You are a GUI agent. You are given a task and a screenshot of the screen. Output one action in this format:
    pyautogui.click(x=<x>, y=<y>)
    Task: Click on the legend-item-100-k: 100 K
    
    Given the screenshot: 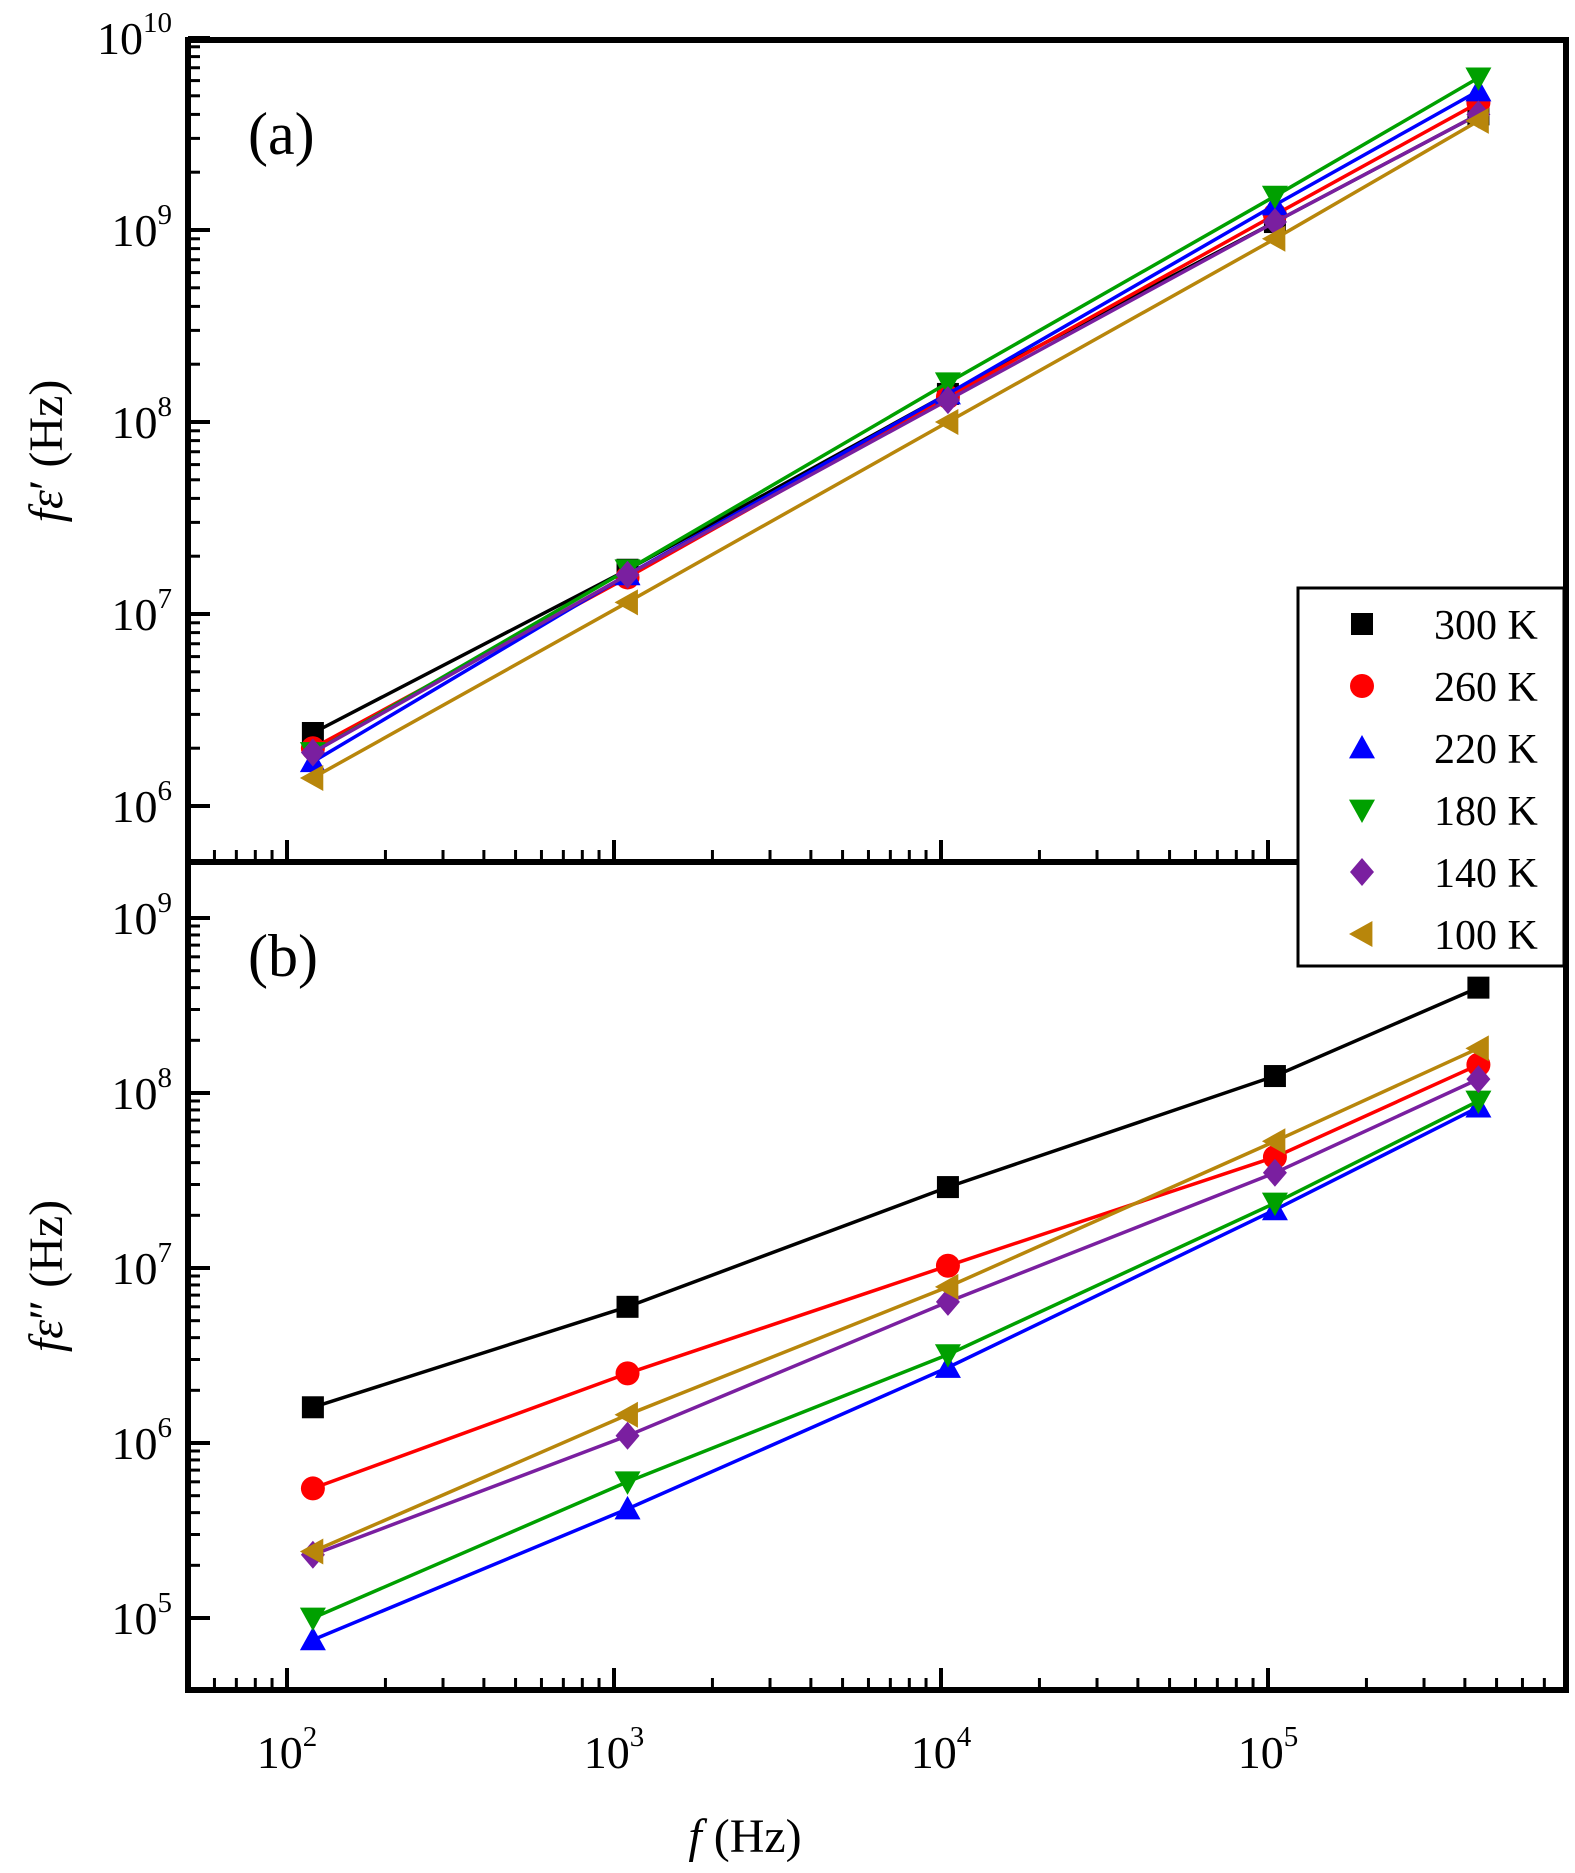 What is the action you would take?
    pyautogui.click(x=1443, y=936)
    